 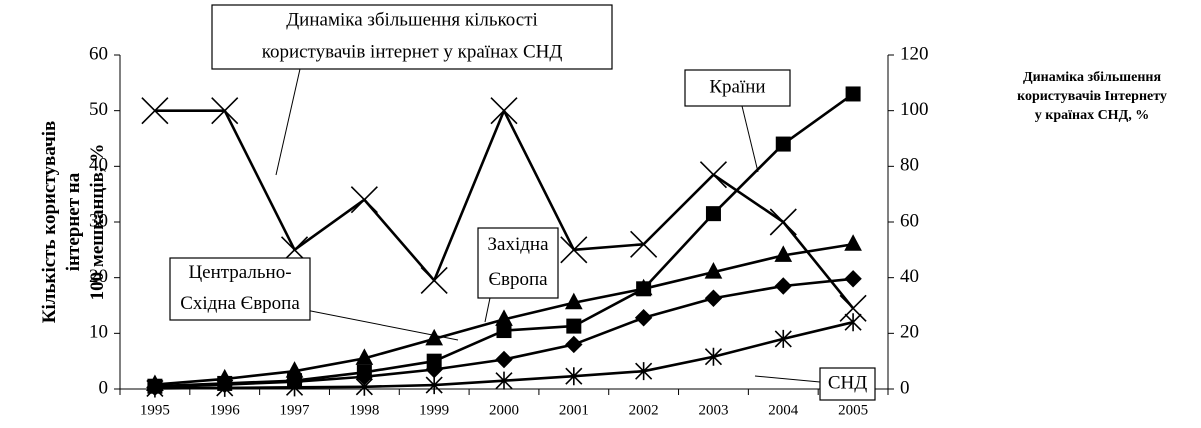 I want to click on y2-tick-label: 20, so click(x=909, y=332).